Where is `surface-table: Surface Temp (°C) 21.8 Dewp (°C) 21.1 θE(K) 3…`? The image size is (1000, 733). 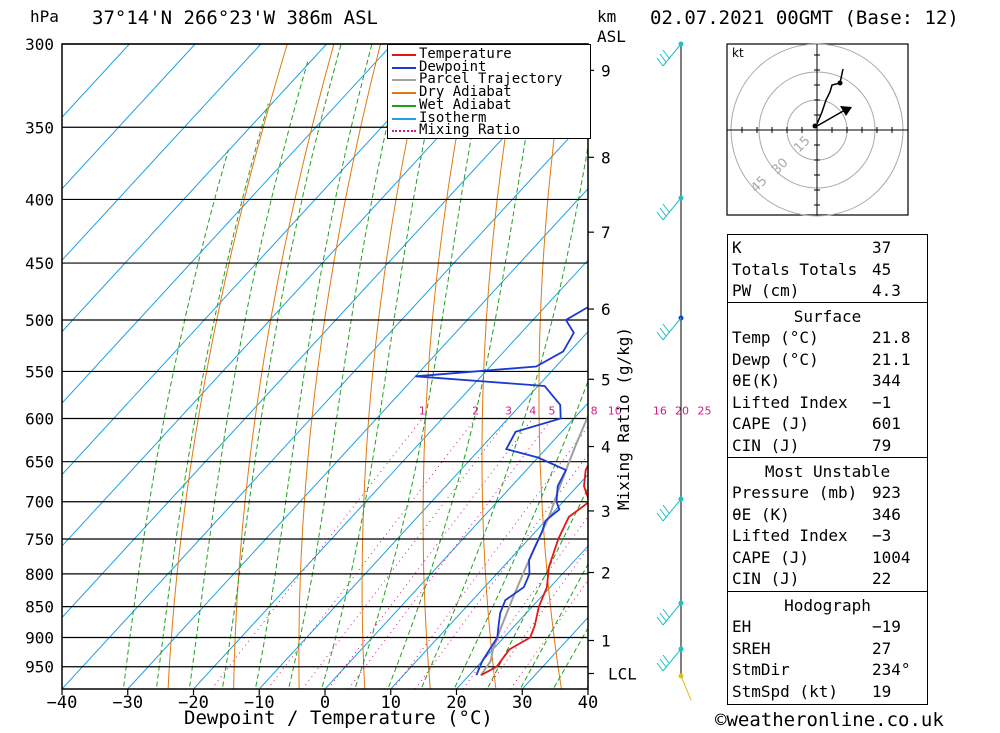
surface-table: Surface Temp (°C) 21.8 Dewp (°C) 21.1 θE(K) 3… is located at coordinates (827, 380).